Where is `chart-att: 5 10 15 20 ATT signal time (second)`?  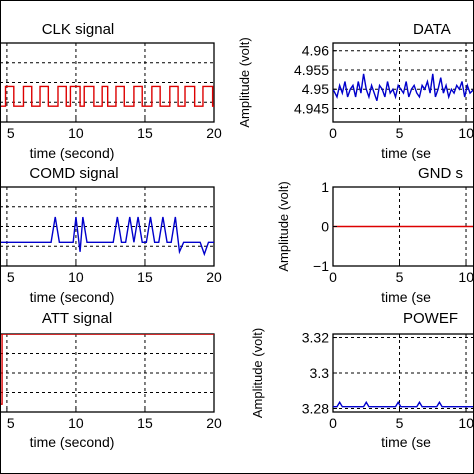 chart-att: 5 10 15 20 ATT signal time (second) is located at coordinates (111, 380).